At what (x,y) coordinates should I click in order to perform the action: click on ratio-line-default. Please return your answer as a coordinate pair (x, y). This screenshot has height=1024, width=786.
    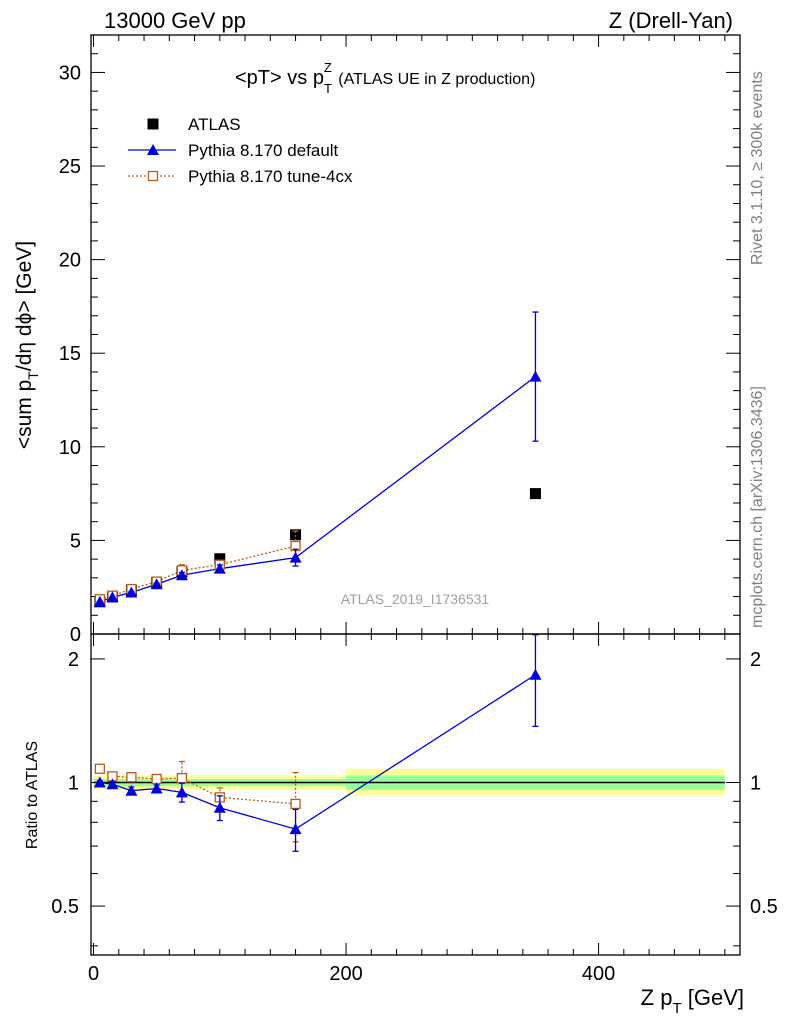
    Looking at the image, I should click on (317, 752).